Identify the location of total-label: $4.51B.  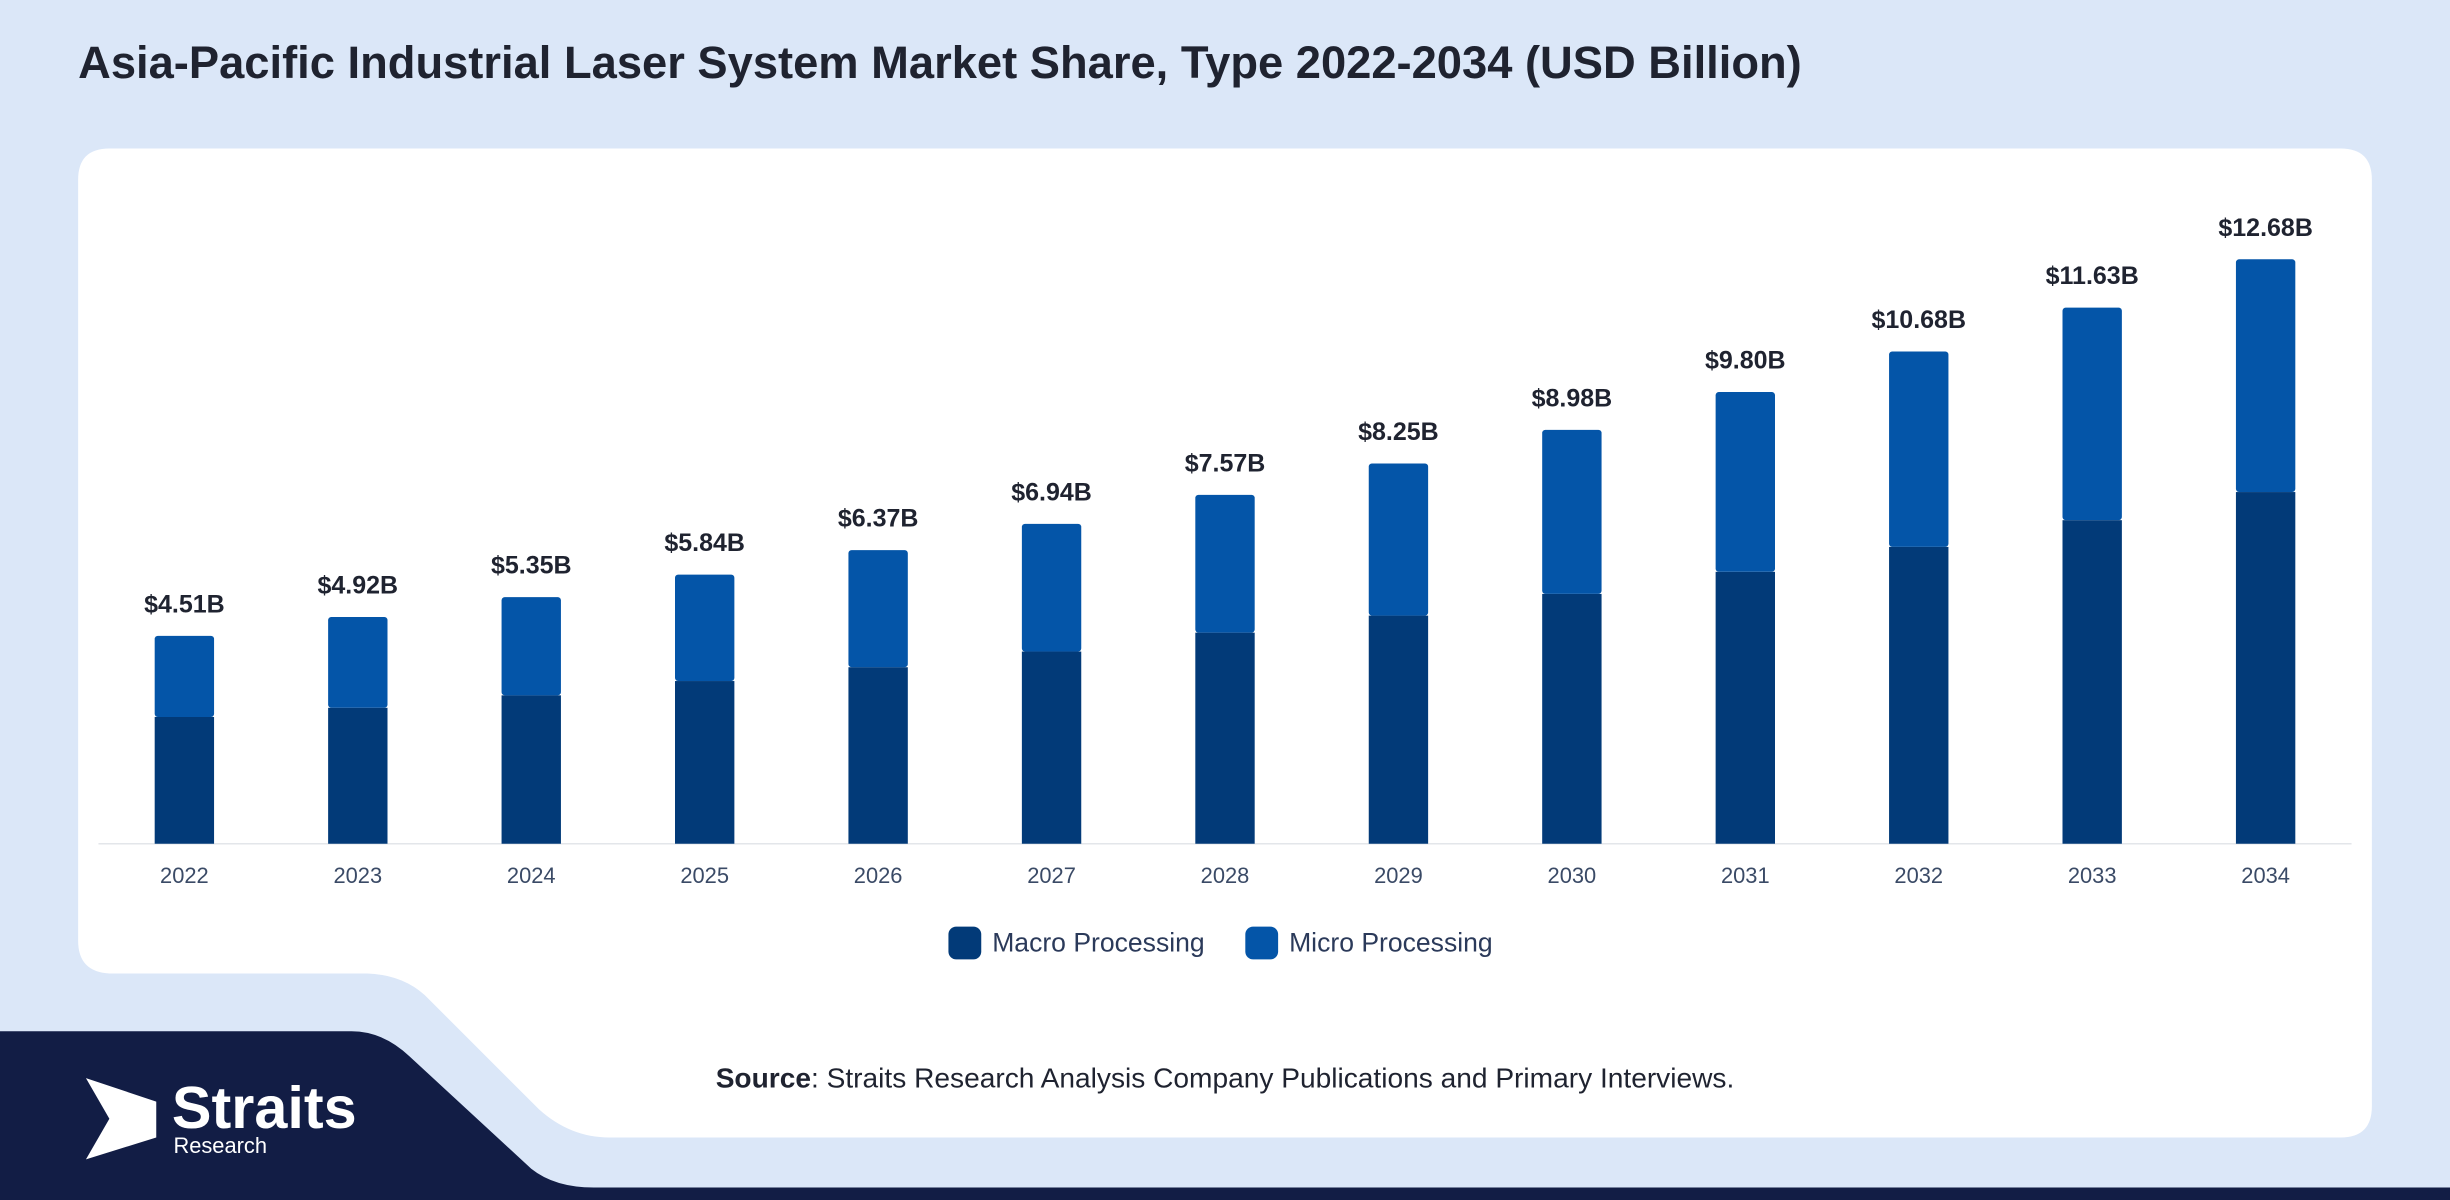
(184, 604).